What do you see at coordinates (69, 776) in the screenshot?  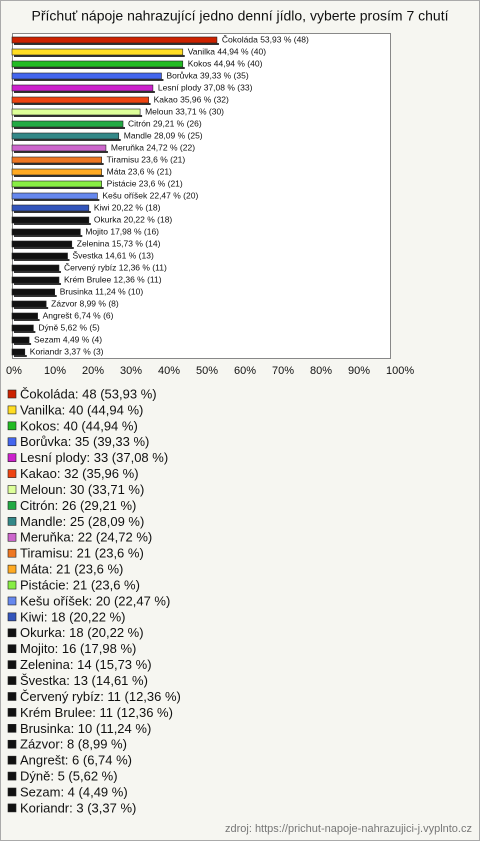 I see `legend-label: Dýně: 5 (5,62 %)` at bounding box center [69, 776].